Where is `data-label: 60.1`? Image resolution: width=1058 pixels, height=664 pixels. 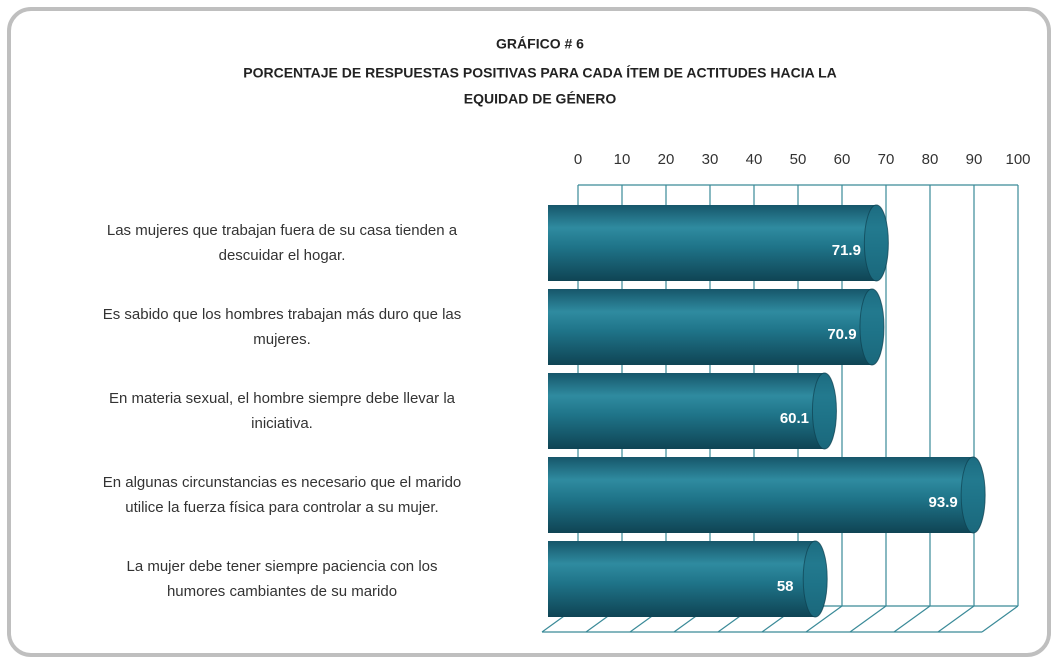 data-label: 60.1 is located at coordinates (794, 418).